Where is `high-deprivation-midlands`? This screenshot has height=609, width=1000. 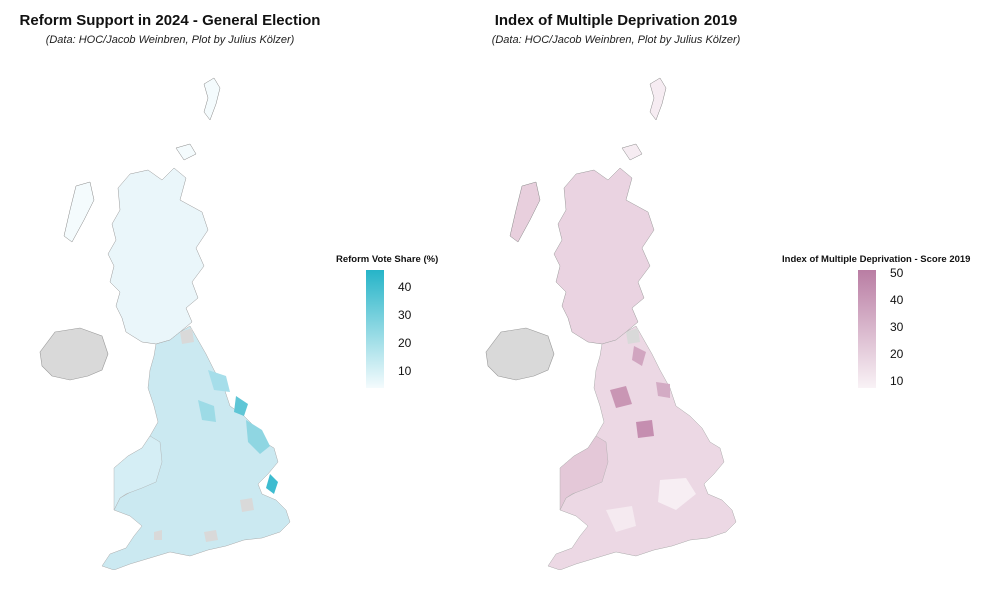
high-deprivation-midlands is located at coordinates (645, 429).